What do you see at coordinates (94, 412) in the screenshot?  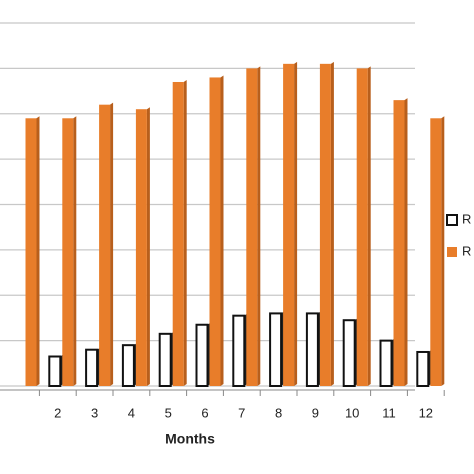 I see `x-tick-label: 3` at bounding box center [94, 412].